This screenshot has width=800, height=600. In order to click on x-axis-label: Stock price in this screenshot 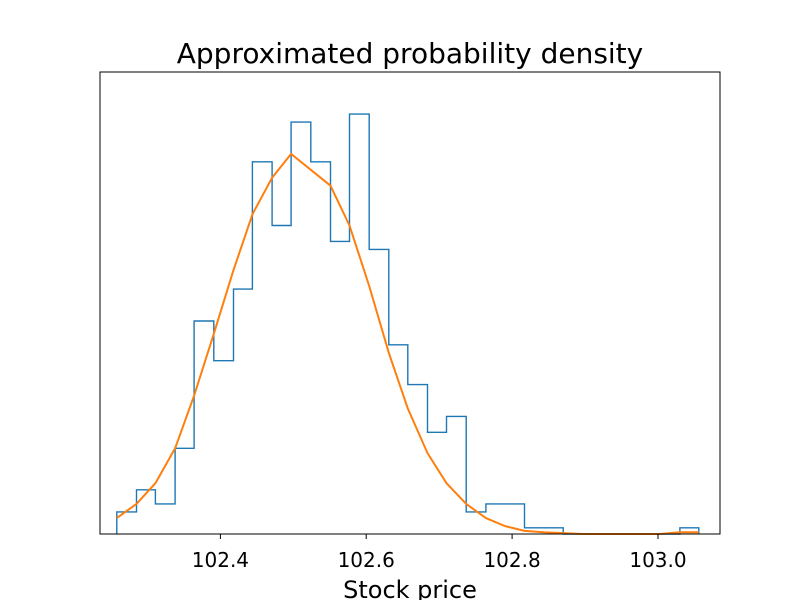, I will do `click(410, 588)`.